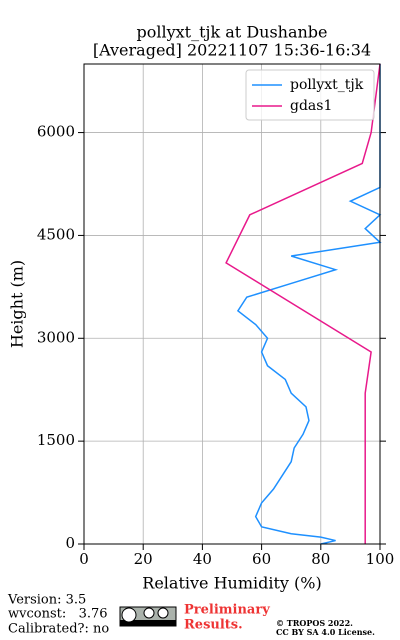  What do you see at coordinates (231, 32) in the screenshot?
I see `chart-title: pollyxt_tjk at Dushanbe` at bounding box center [231, 32].